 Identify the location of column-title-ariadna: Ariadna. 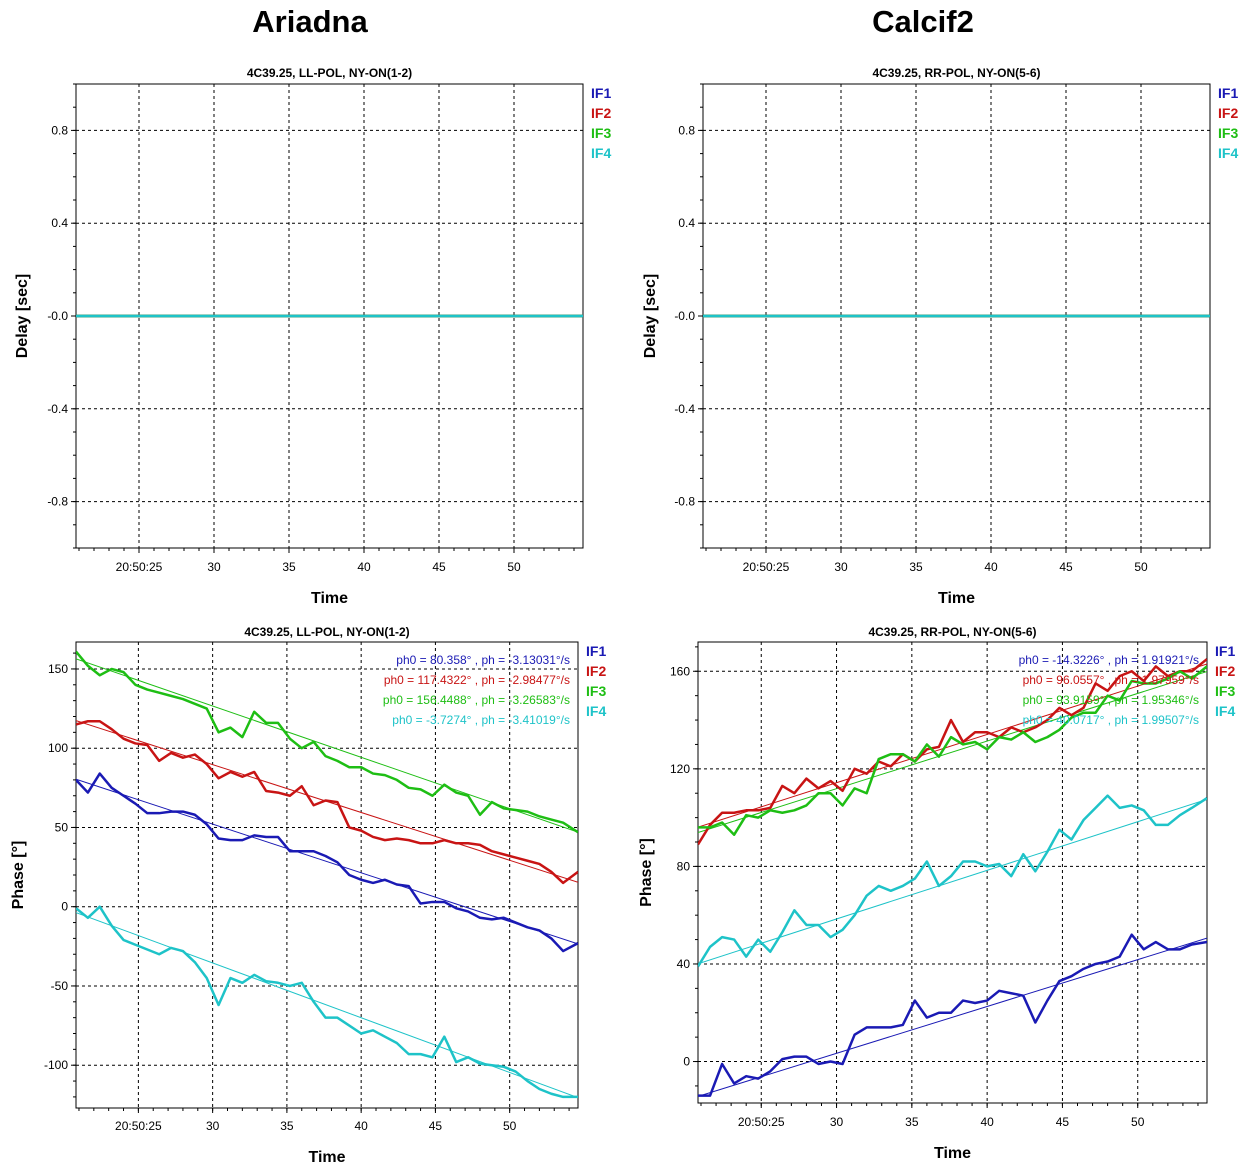
(310, 21).